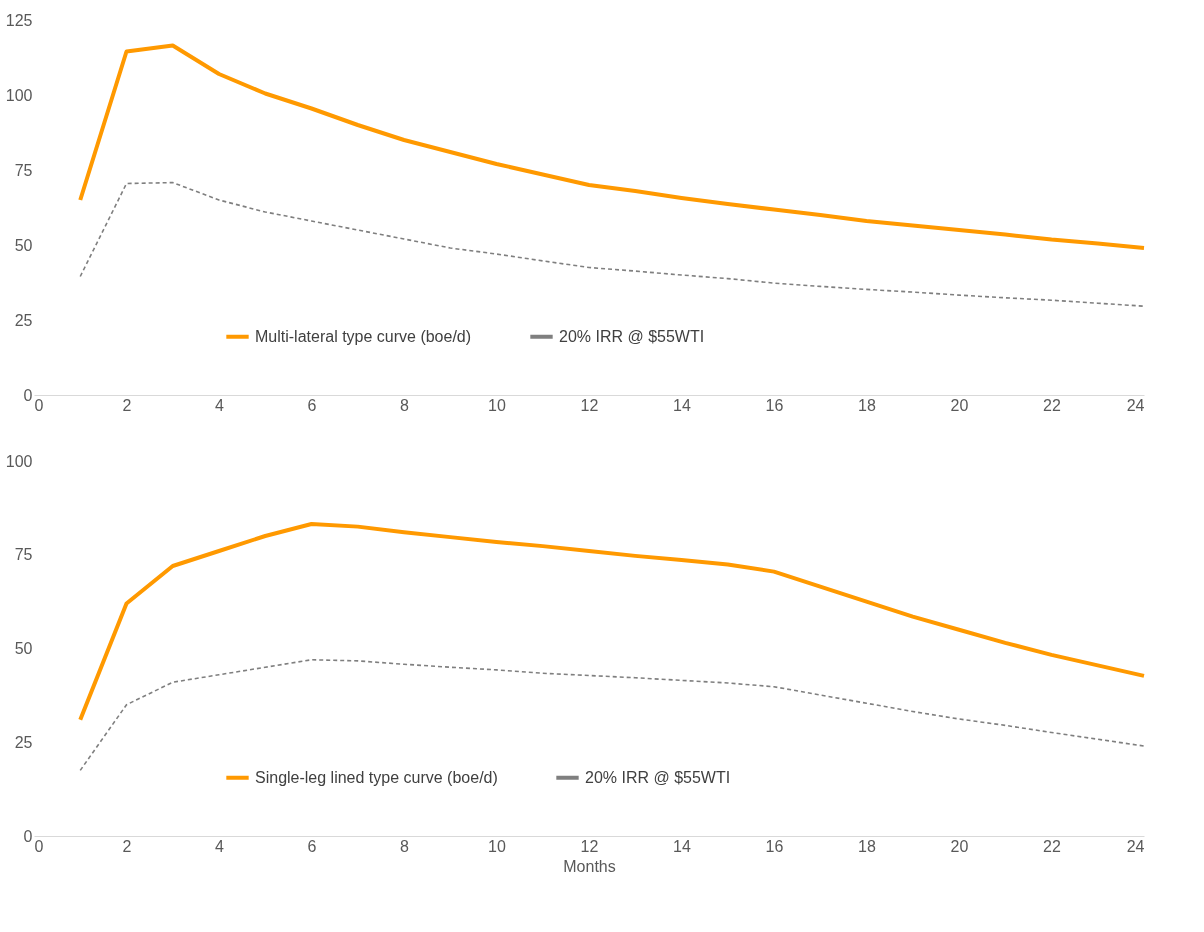  Describe the element at coordinates (589, 866) in the screenshot. I see `x-axis-title: Months` at that location.